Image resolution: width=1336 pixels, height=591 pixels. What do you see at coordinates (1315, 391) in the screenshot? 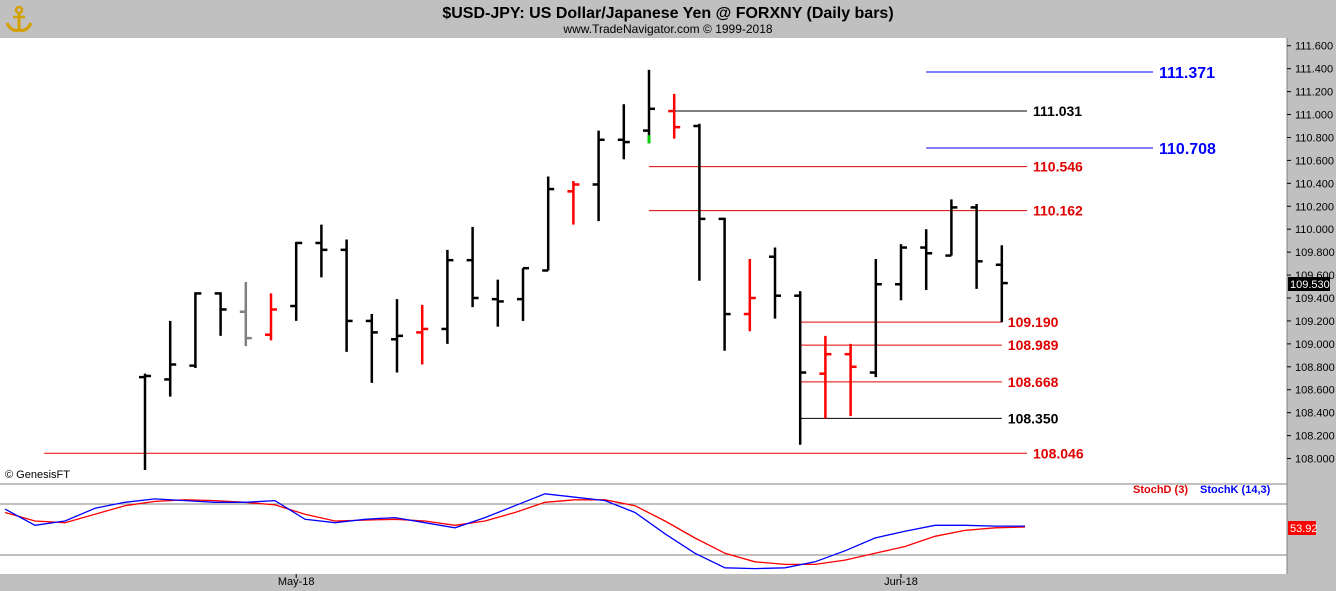
I see `price-tick-label: 108.600` at bounding box center [1315, 391].